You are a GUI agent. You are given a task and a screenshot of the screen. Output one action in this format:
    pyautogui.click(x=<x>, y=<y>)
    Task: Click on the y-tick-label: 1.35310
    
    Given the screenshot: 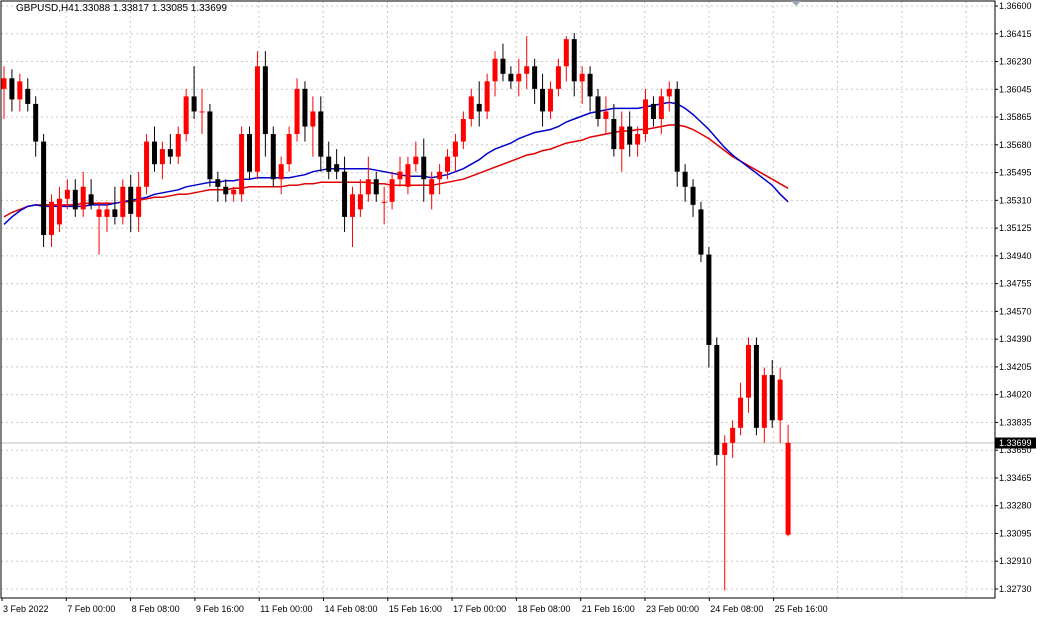 What is the action you would take?
    pyautogui.click(x=1015, y=200)
    